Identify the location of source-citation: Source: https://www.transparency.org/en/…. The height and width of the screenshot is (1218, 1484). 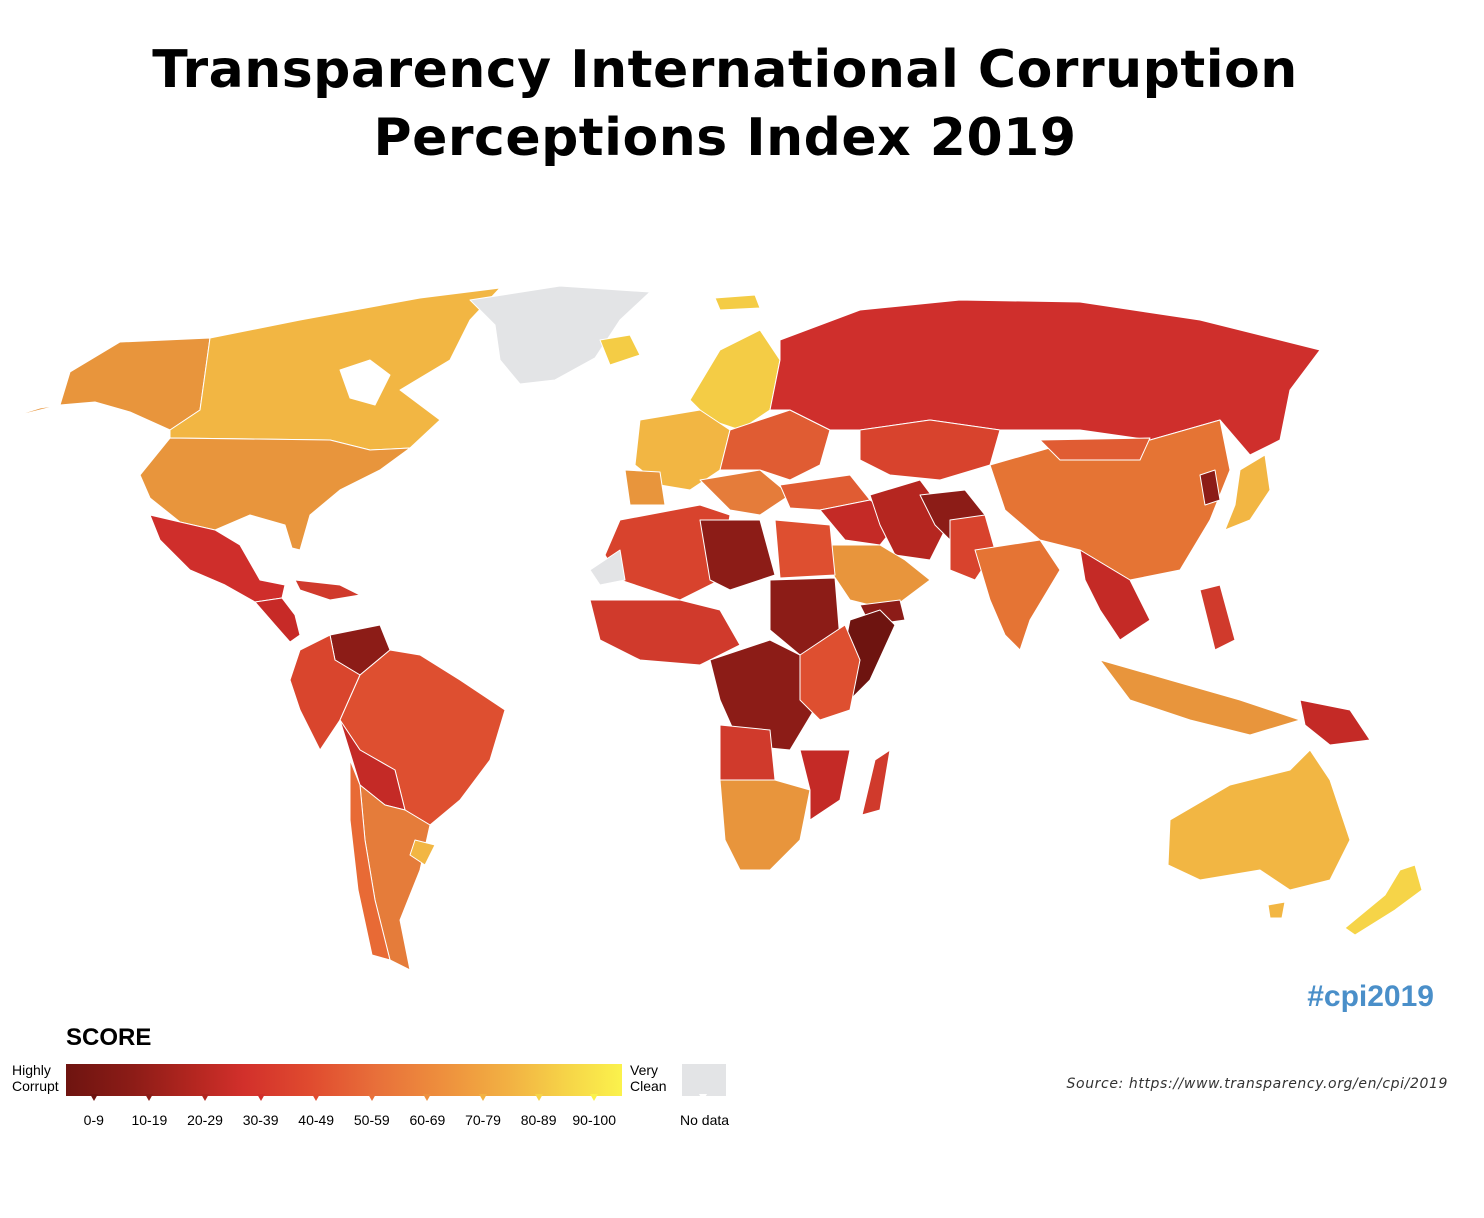
(1257, 1084).